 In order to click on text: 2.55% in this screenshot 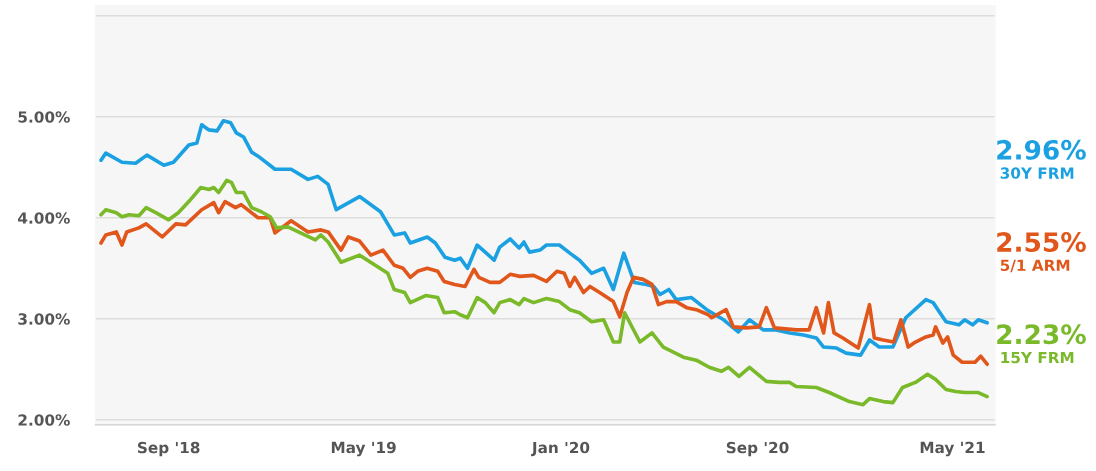, I will do `click(1041, 242)`.